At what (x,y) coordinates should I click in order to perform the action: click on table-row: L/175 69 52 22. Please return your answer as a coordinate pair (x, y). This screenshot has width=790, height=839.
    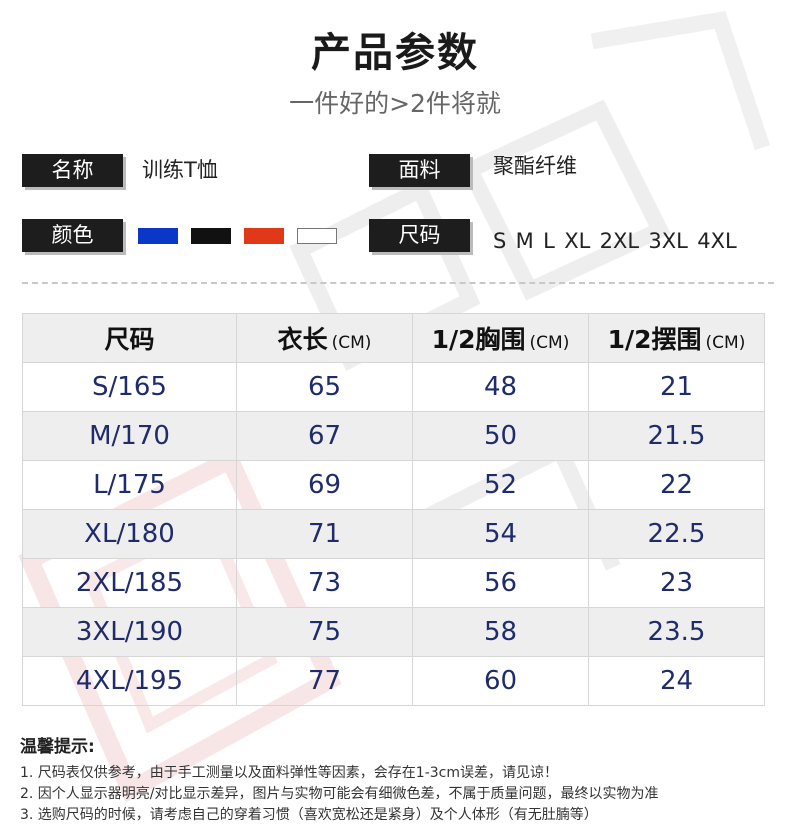
    Looking at the image, I should click on (393, 485).